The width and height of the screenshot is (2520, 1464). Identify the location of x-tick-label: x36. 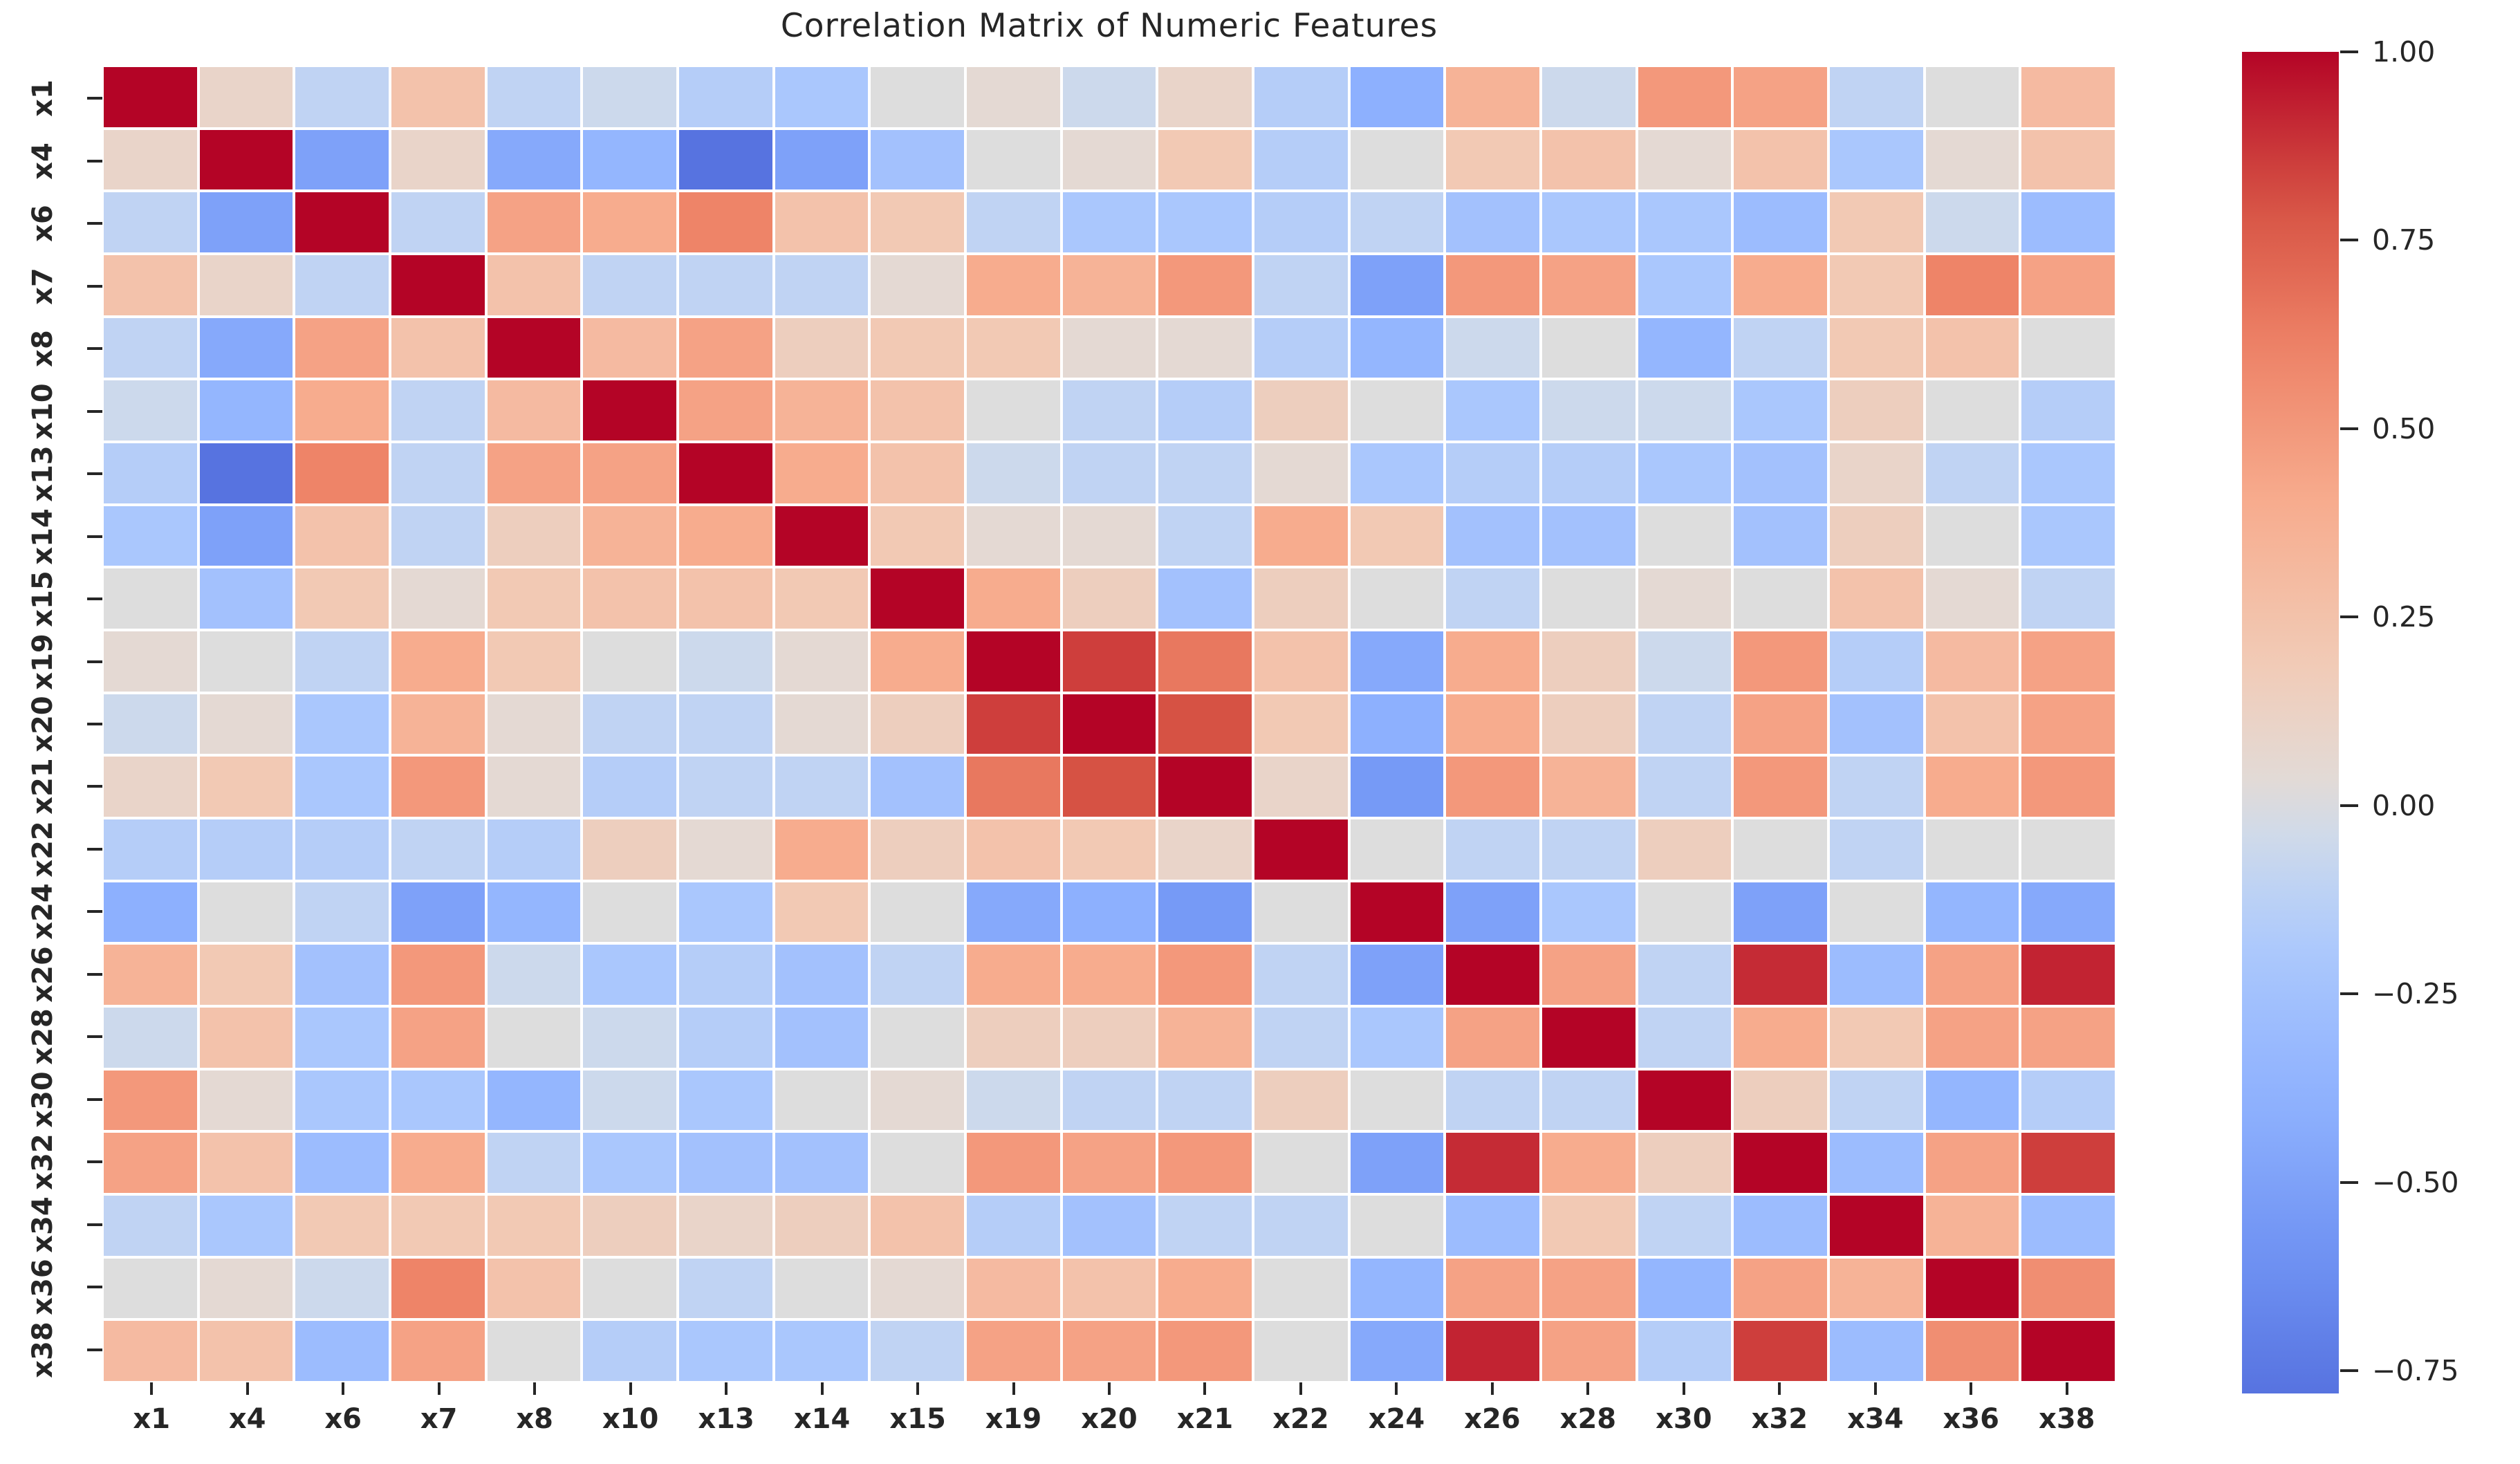
(1971, 1419).